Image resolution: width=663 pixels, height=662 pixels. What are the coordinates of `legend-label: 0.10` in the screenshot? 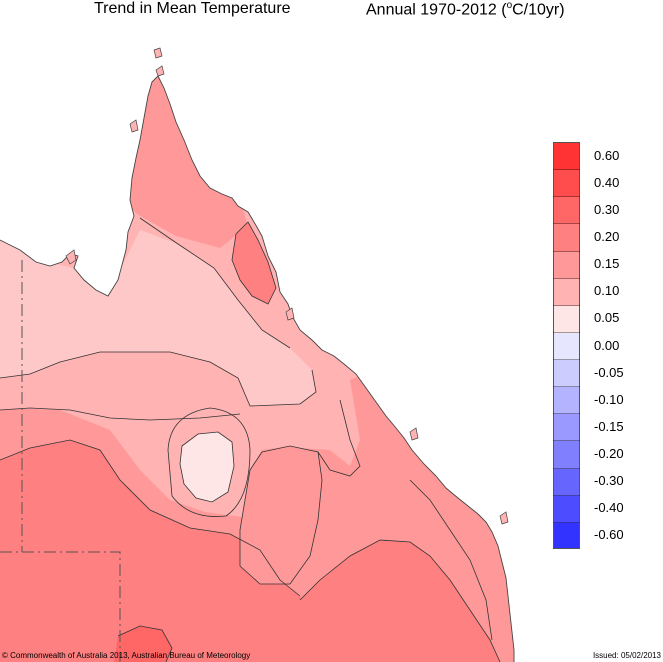 It's located at (607, 291).